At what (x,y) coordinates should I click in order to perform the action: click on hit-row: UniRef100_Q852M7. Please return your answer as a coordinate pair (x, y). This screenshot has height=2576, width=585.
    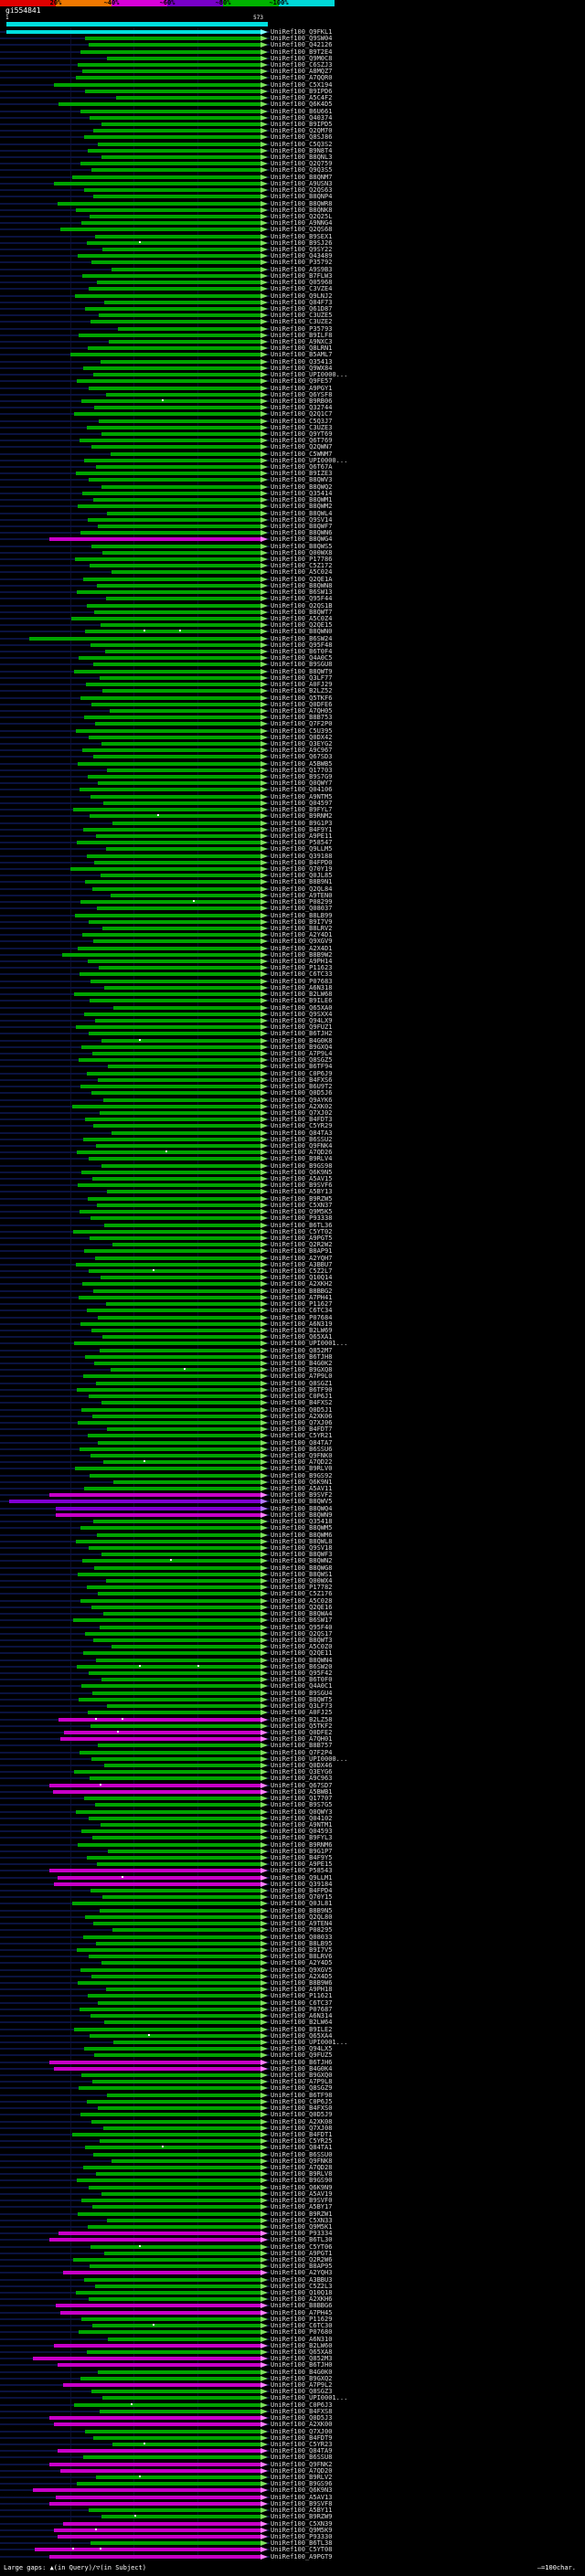
    Looking at the image, I should click on (293, 1350).